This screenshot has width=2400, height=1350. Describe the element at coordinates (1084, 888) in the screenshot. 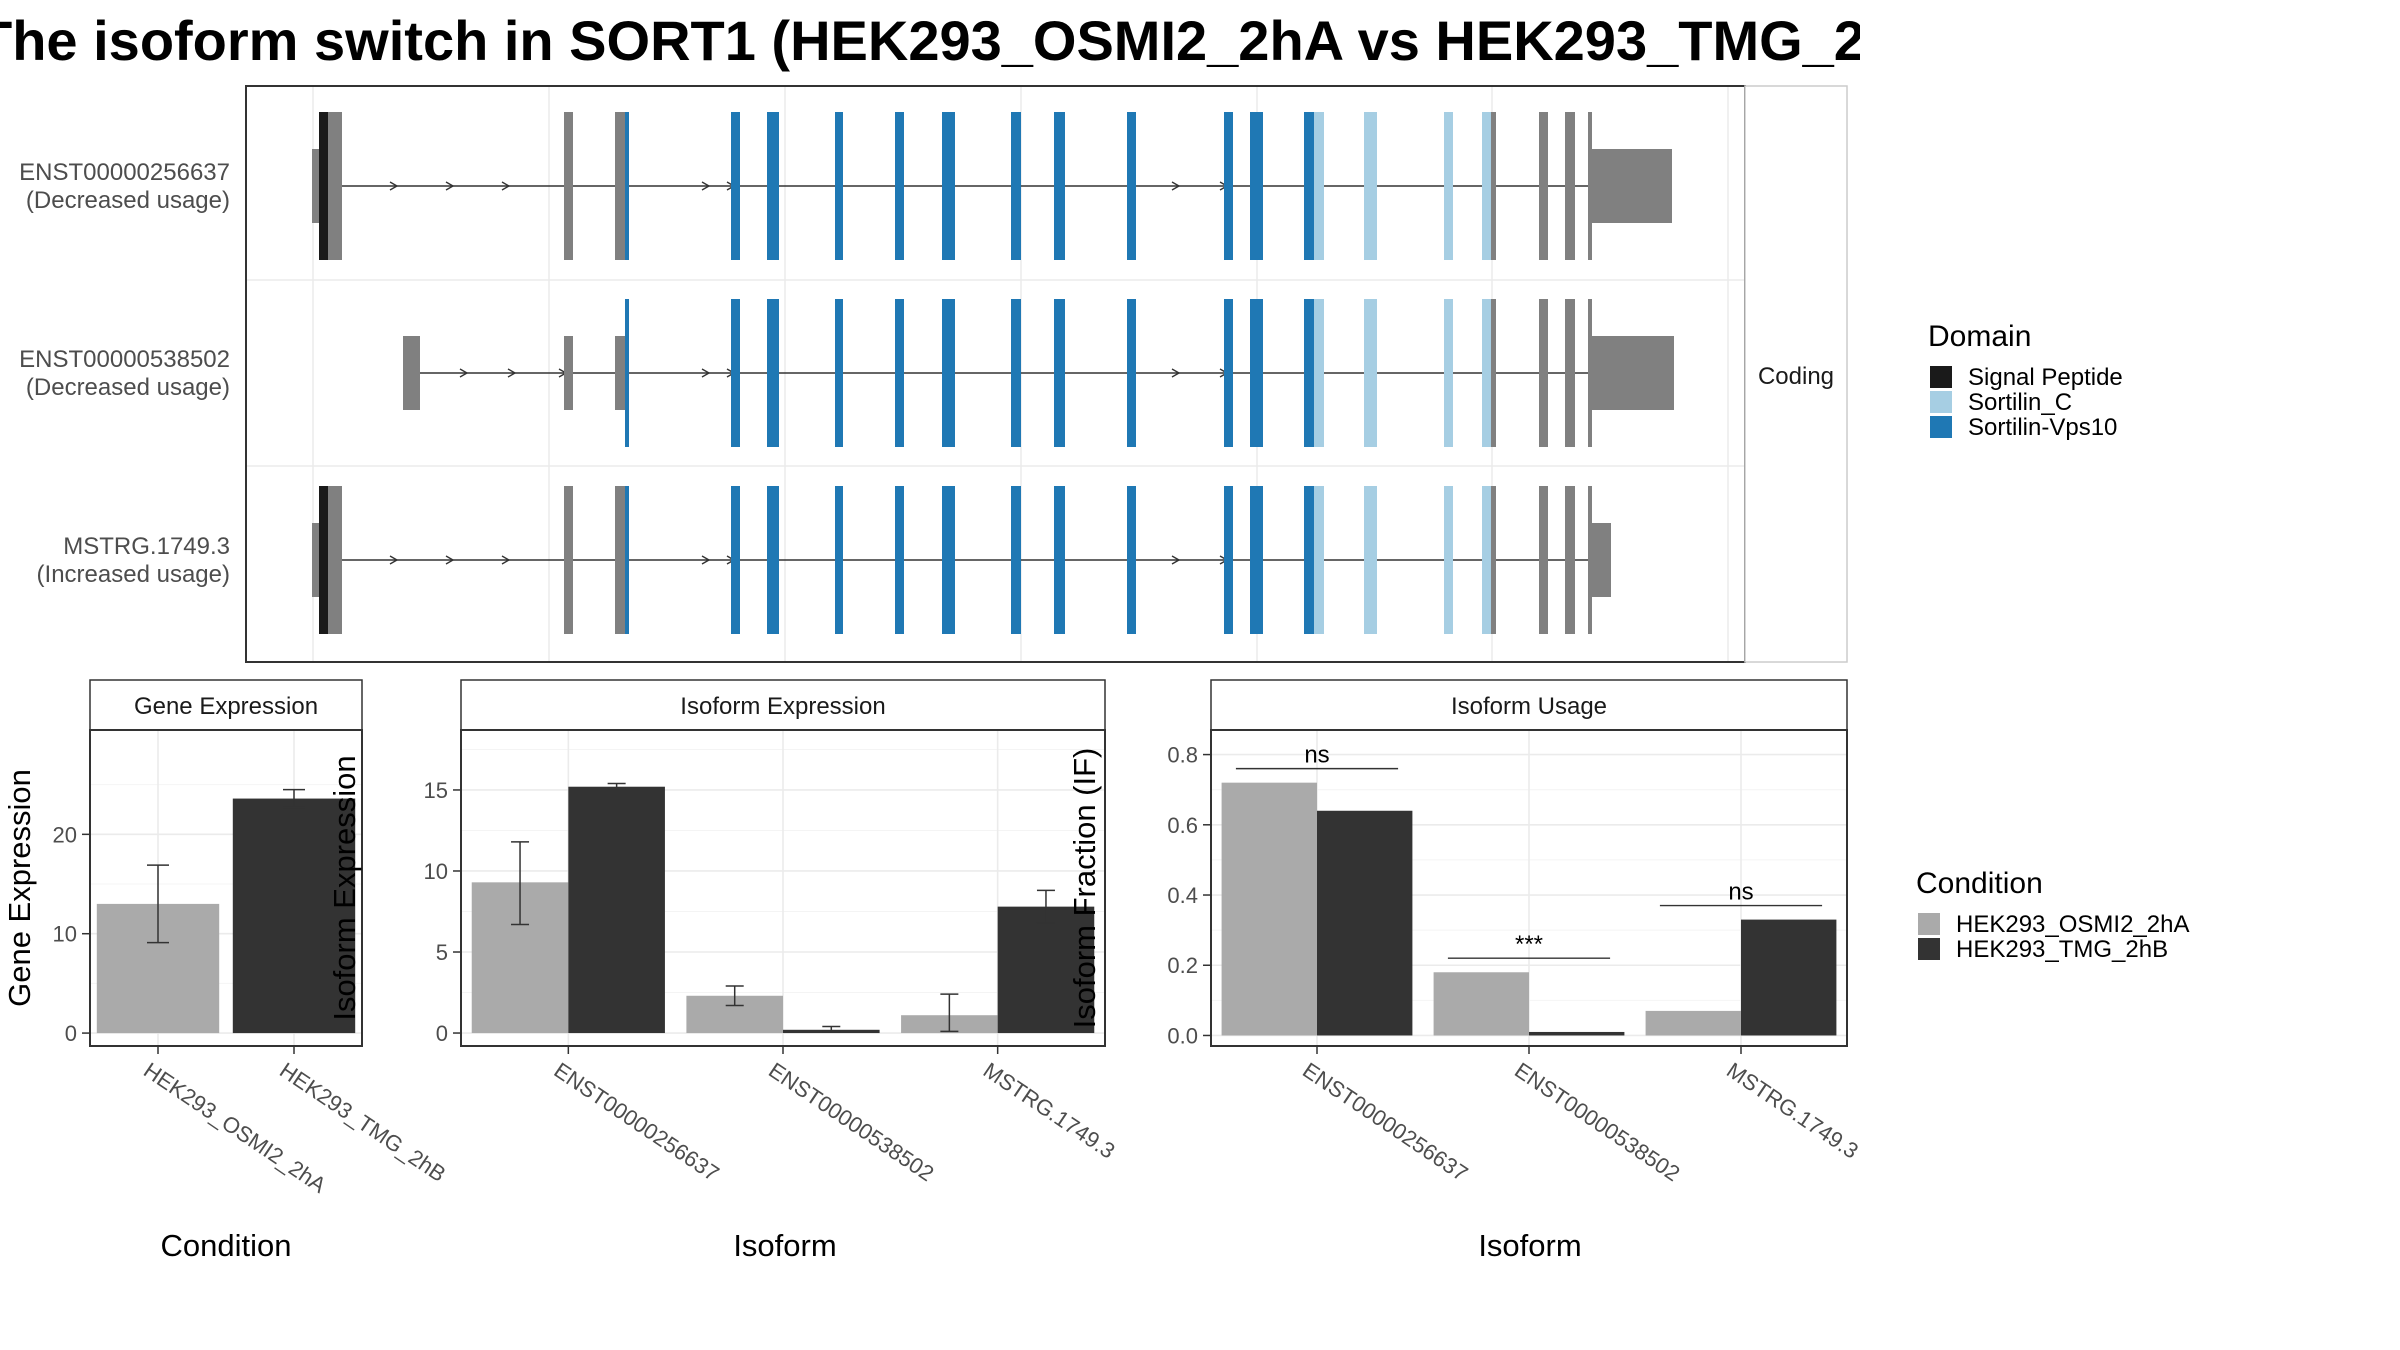

I see `y-axis-title: Isoform Fraction (IF)` at that location.